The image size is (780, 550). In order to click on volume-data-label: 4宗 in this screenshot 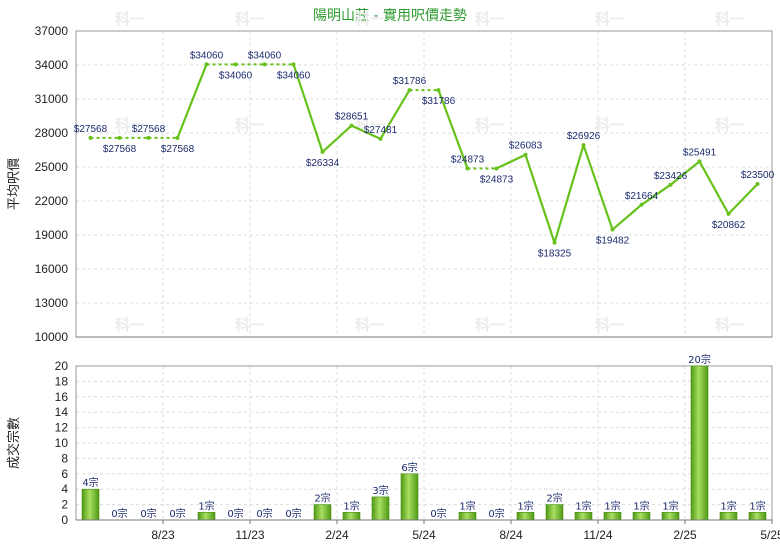, I will do `click(90, 482)`.